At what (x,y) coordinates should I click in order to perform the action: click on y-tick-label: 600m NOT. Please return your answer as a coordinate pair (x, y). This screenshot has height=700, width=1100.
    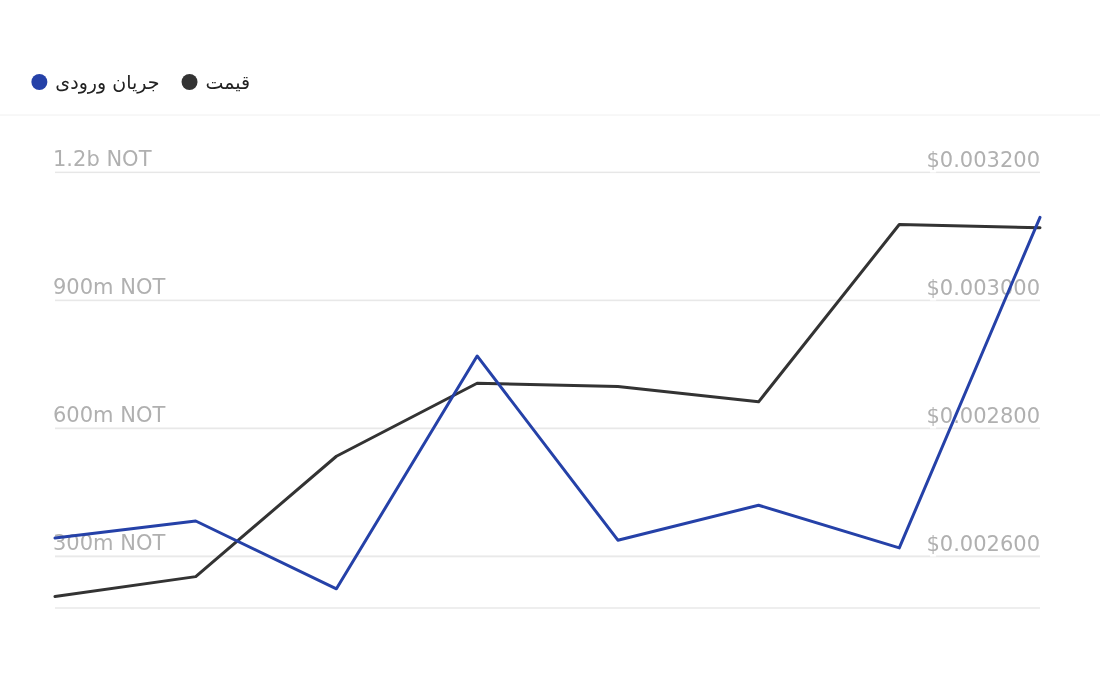
    Looking at the image, I should click on (109, 415).